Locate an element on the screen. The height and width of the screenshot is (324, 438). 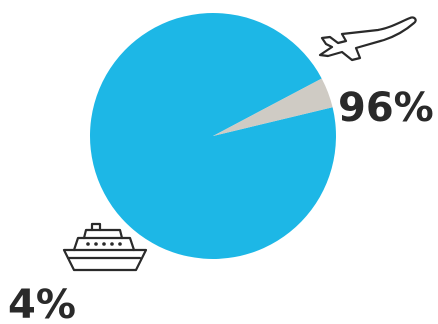
slice-label-ship: 4% is located at coordinates (42, 303).